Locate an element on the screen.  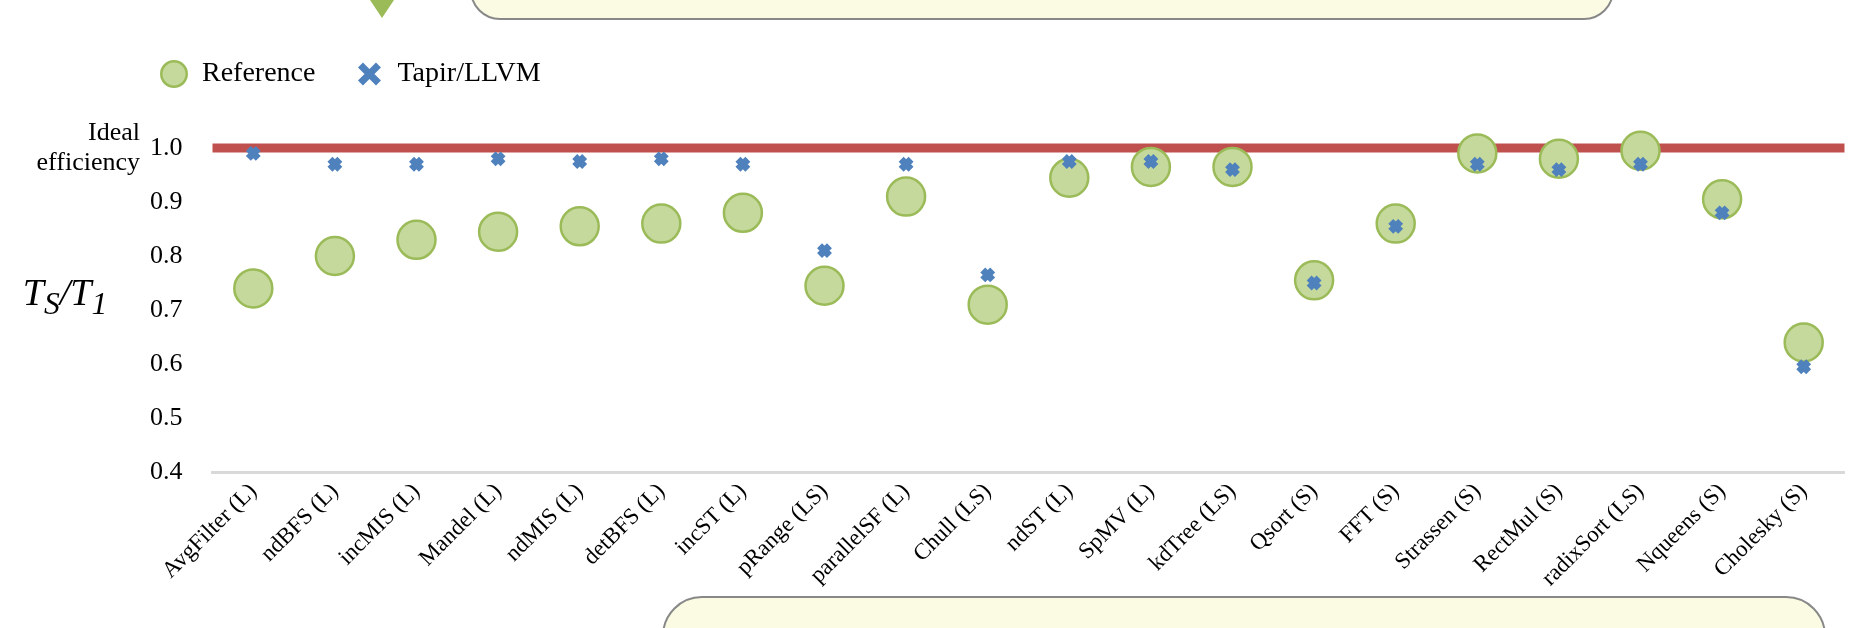
y-axis-title: T$_{S}$/T$_{1}$ is located at coordinates (65, 296).